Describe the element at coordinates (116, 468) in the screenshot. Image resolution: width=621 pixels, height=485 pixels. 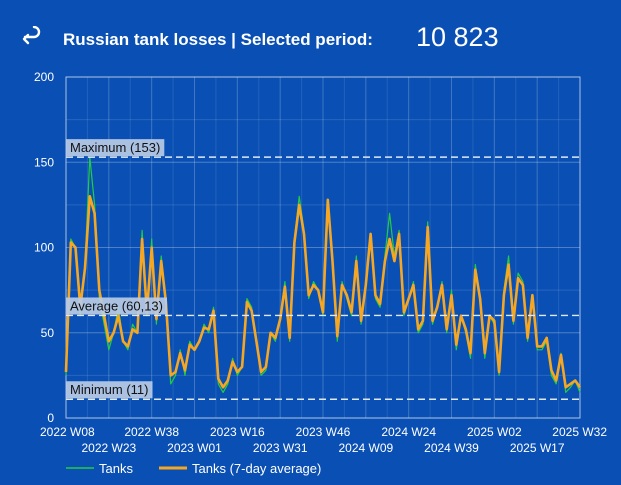
I see `legend-label-tanks: Tanks` at that location.